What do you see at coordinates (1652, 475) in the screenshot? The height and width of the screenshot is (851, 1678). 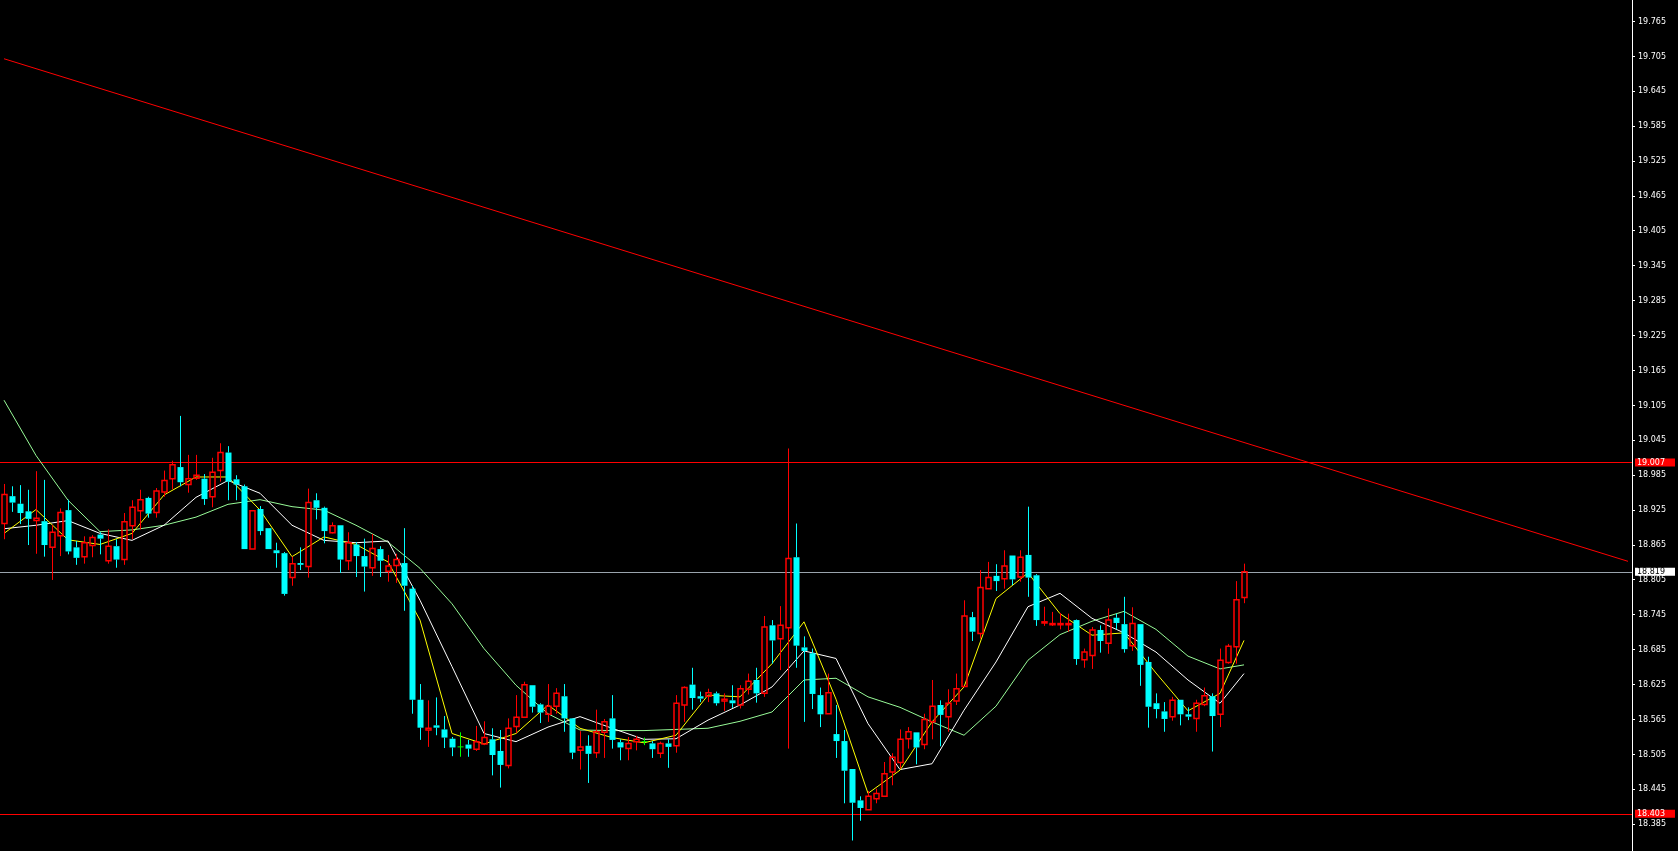 I see `y-tick-label: 18.985` at bounding box center [1652, 475].